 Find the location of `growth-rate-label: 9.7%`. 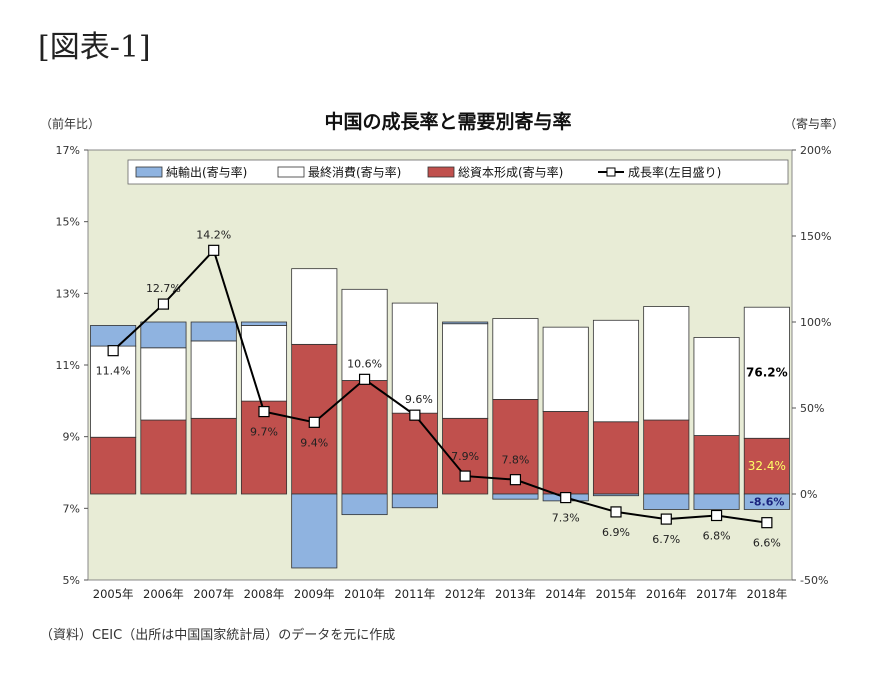

growth-rate-label: 9.7% is located at coordinates (264, 432).